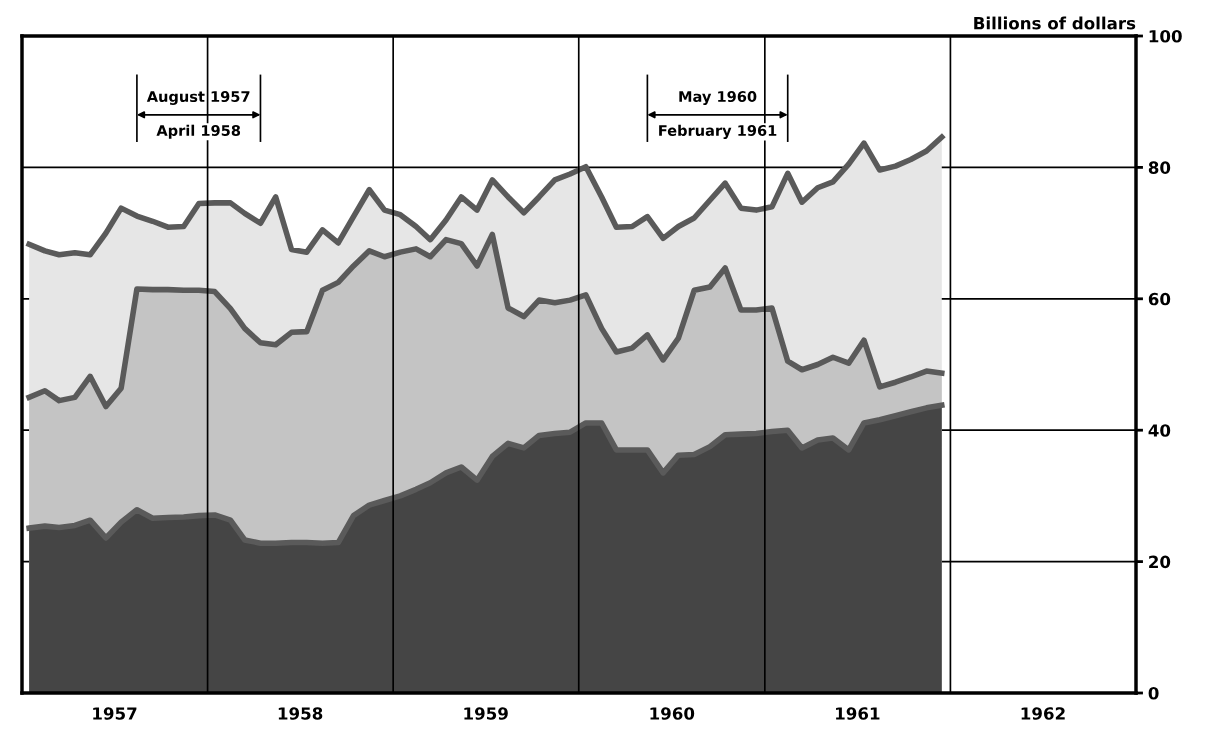 This screenshot has height=733, width=1210. Describe the element at coordinates (718, 131) in the screenshot. I see `ref-line-label: February 1961` at that location.